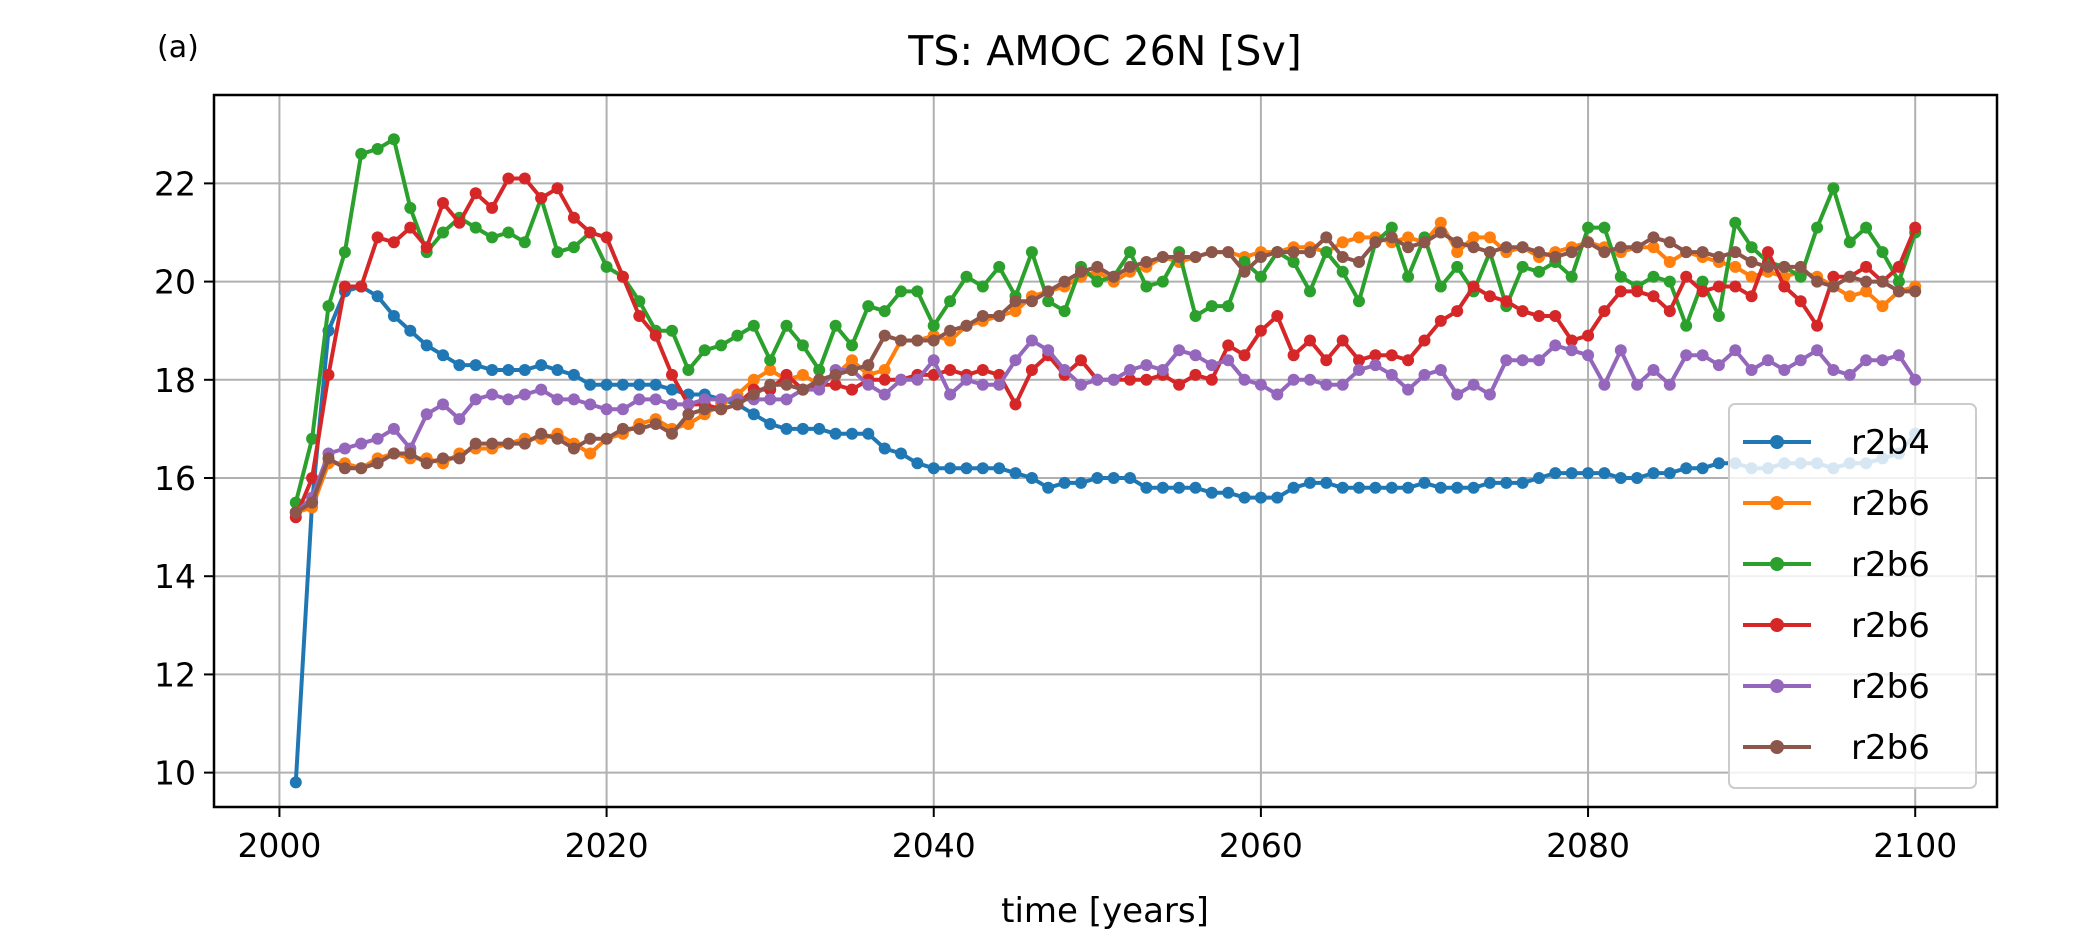  Describe the element at coordinates (934, 845) in the screenshot. I see `x-tick-label: 2040` at that location.